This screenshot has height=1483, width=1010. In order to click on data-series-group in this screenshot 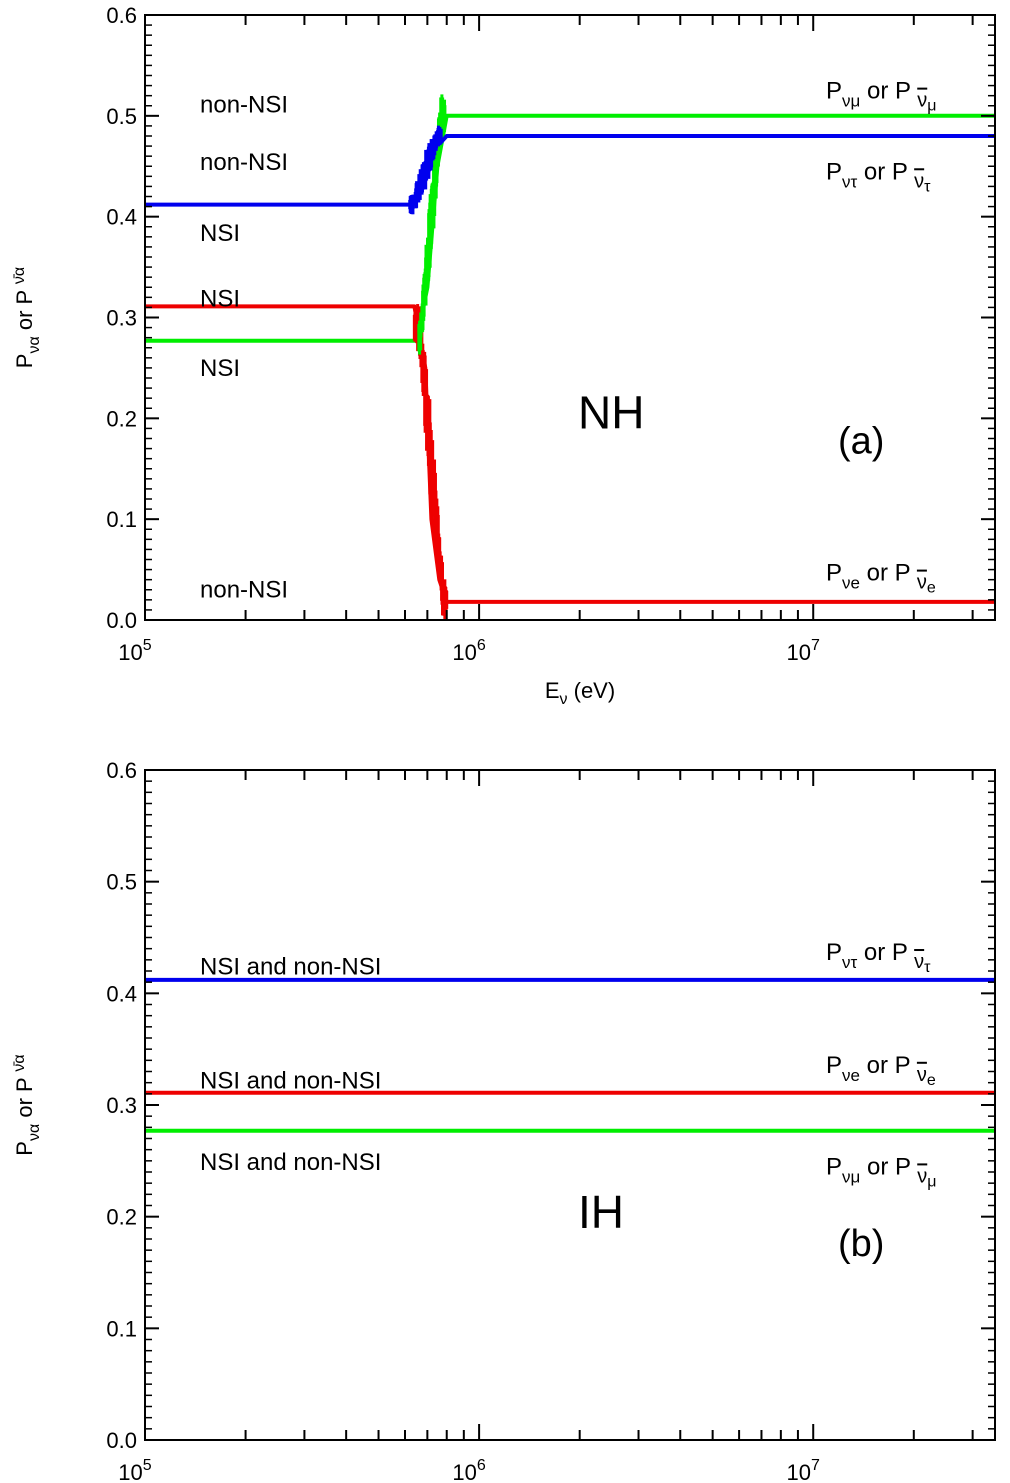, I will do `click(570, 1055)`.